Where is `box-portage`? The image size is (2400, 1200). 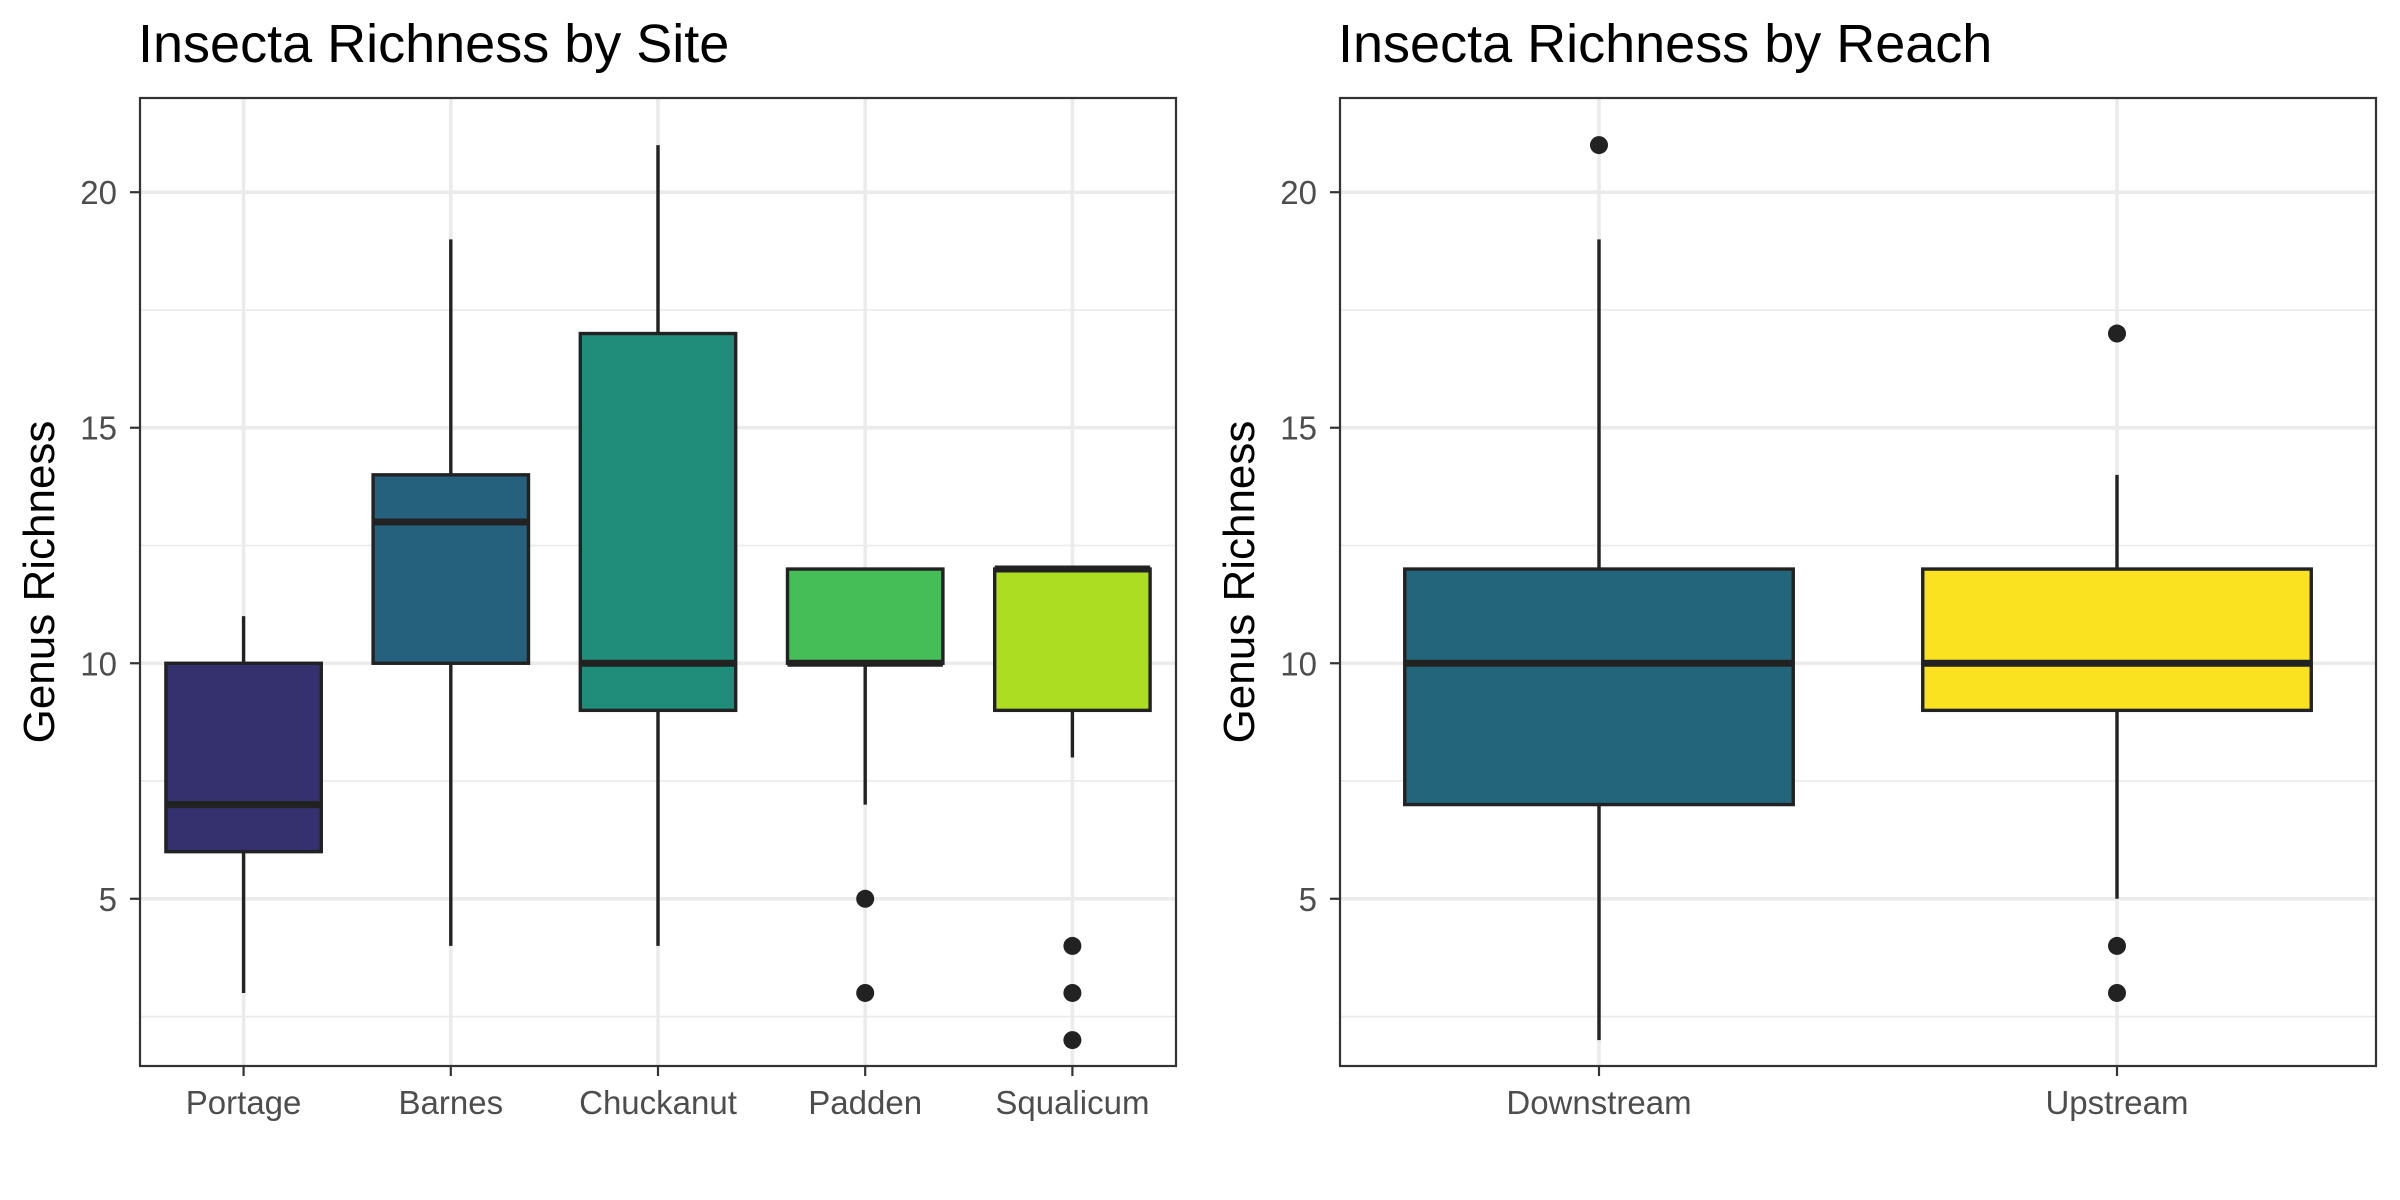
box-portage is located at coordinates (243, 804).